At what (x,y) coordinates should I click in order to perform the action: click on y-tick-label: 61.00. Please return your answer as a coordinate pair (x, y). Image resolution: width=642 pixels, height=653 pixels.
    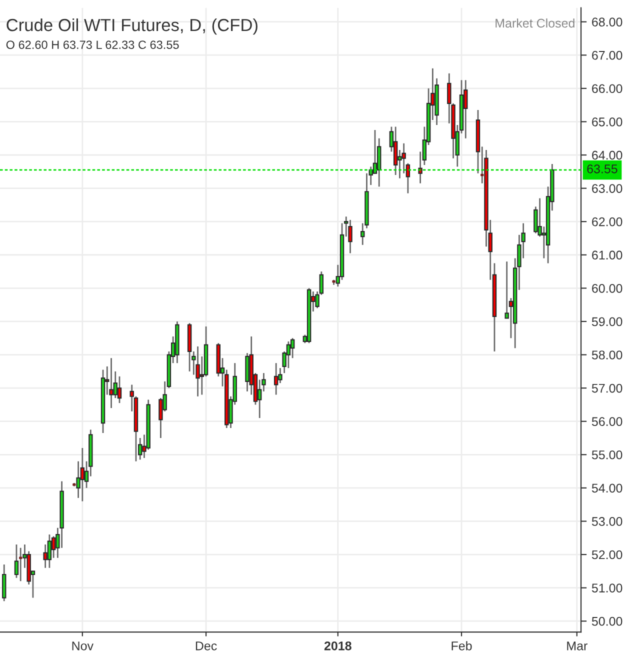
    Looking at the image, I should click on (607, 255).